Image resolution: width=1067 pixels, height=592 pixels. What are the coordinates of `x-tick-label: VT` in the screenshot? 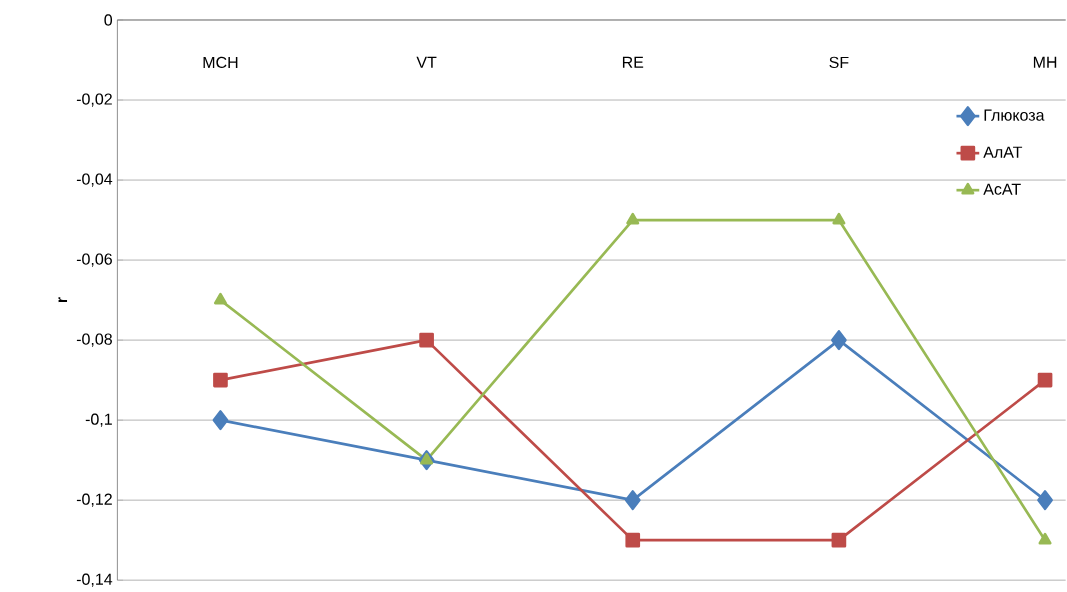 It's located at (426, 62).